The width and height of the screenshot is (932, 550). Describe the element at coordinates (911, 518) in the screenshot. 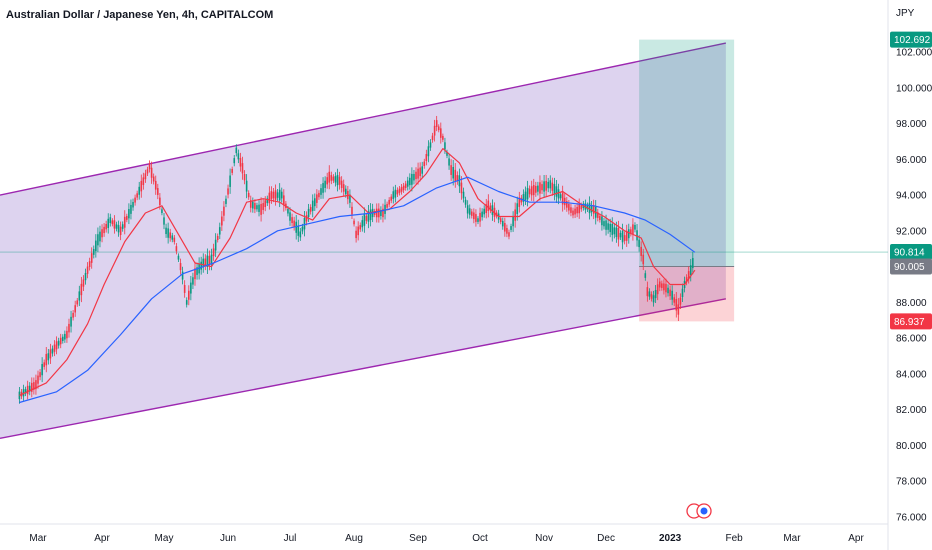

I see `y-tick-label: 76.000` at that location.